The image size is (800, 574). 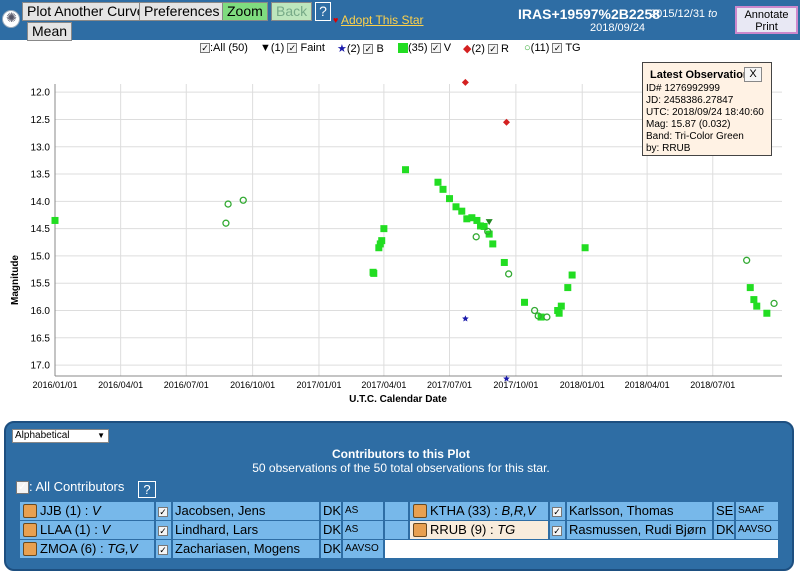 I want to click on observer-name: Karlsson, Thomas, so click(x=639, y=511).